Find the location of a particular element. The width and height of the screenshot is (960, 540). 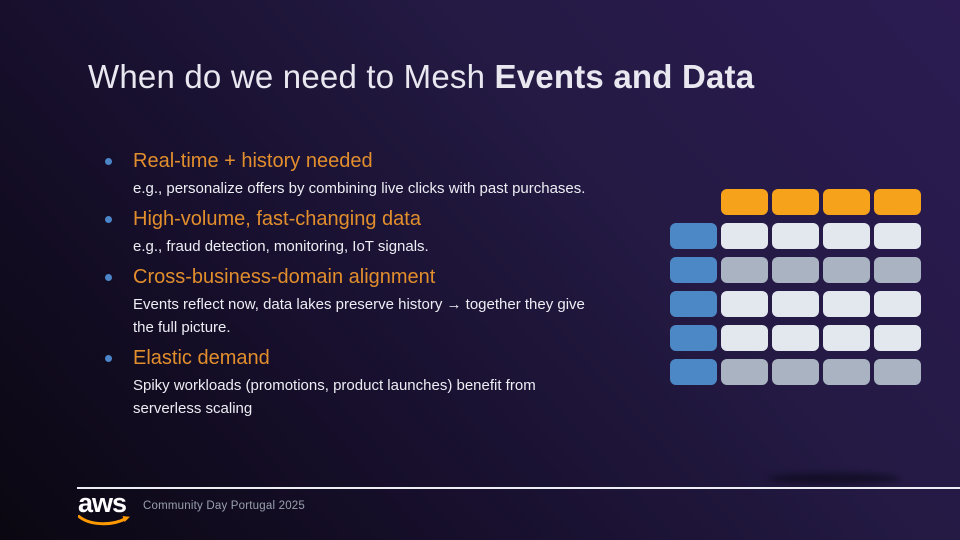

aws-logo-text: aws is located at coordinates (102, 503).